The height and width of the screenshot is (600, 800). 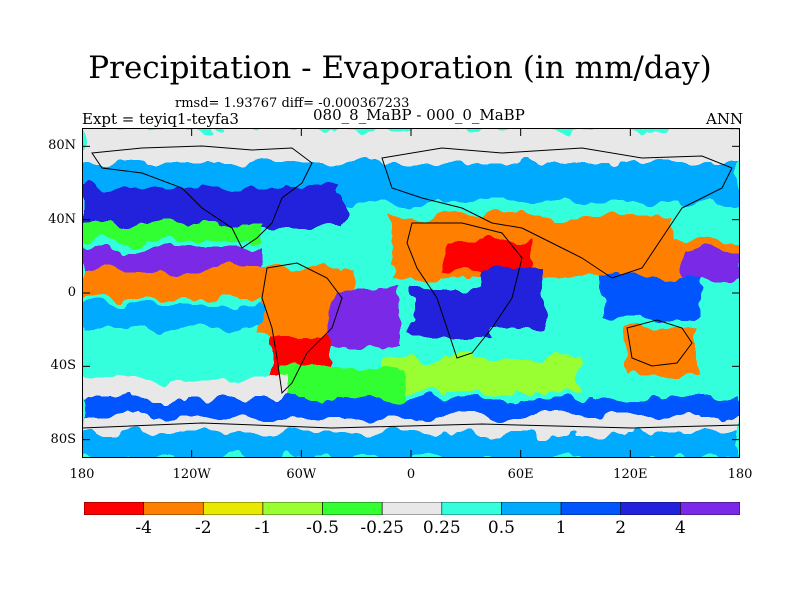 What do you see at coordinates (63, 439) in the screenshot?
I see `y-tick-label: 80S` at bounding box center [63, 439].